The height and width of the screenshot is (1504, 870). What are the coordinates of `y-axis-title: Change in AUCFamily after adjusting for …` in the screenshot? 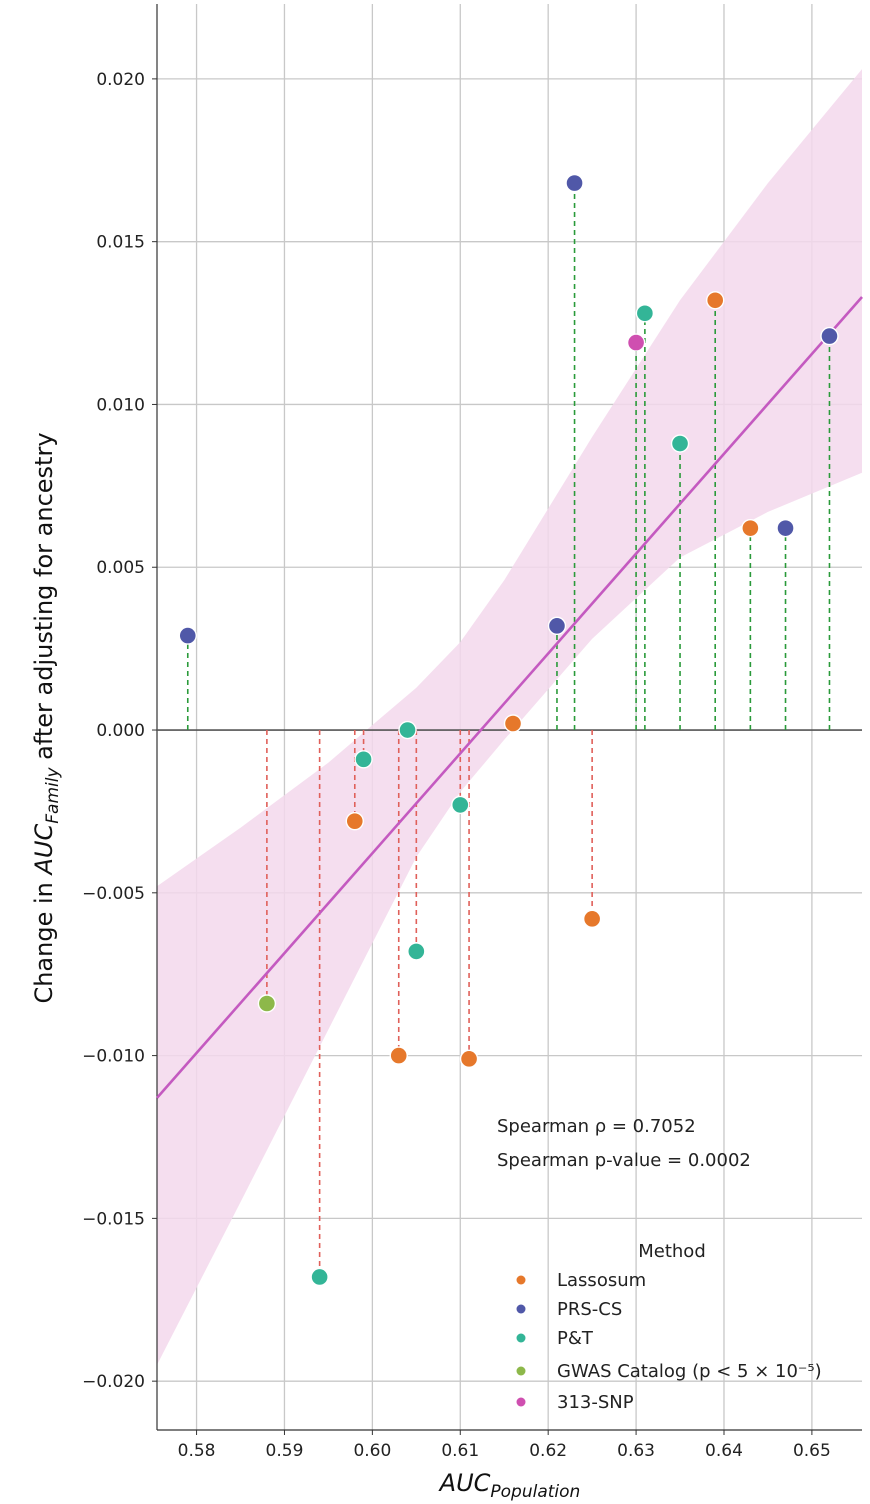 It's located at (46, 717).